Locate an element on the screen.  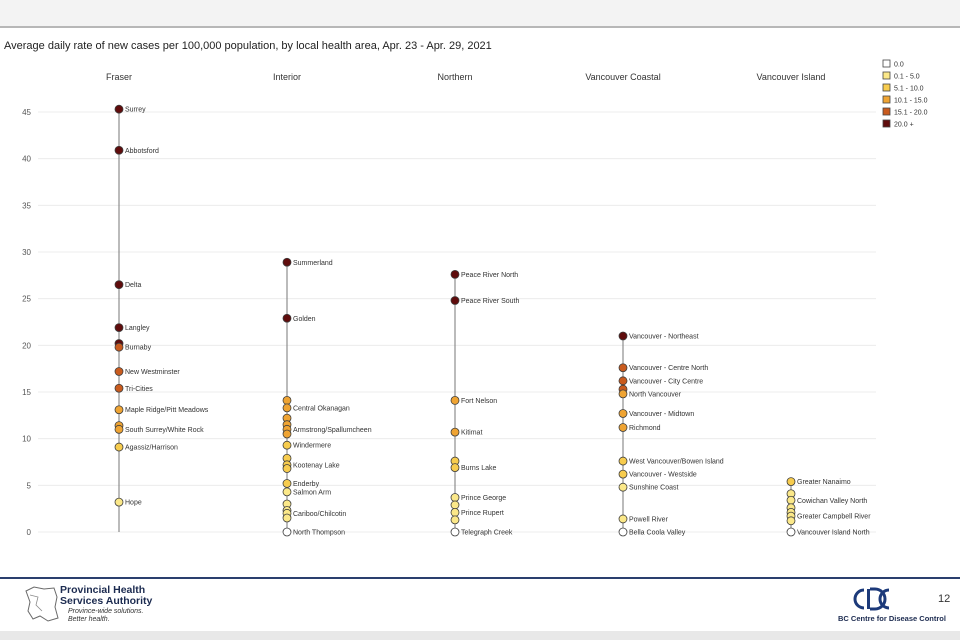
y-tick-label: 25 is located at coordinates (26, 299).